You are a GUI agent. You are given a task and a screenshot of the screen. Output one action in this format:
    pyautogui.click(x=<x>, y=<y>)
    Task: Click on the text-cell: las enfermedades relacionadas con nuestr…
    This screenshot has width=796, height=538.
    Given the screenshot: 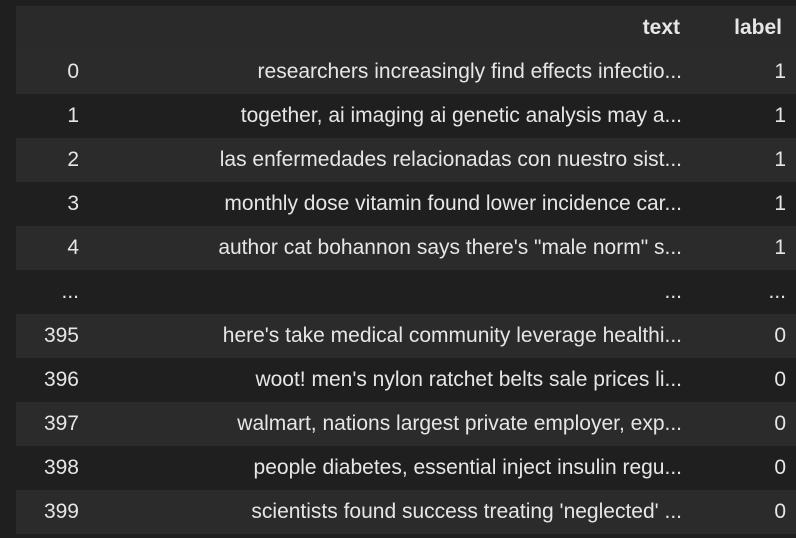 What is the action you would take?
    pyautogui.click(x=450, y=159)
    